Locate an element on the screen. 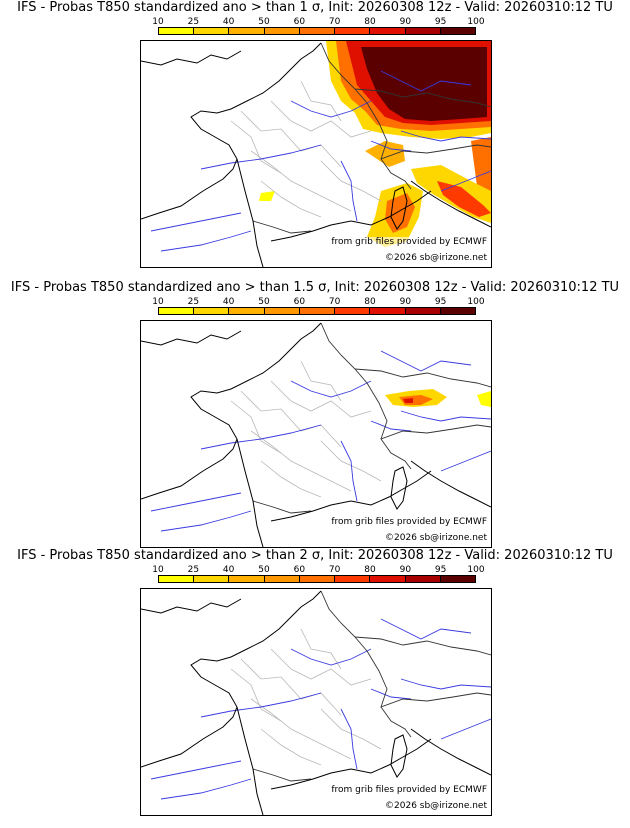  colorbar-tick-label: 60 is located at coordinates (299, 570).